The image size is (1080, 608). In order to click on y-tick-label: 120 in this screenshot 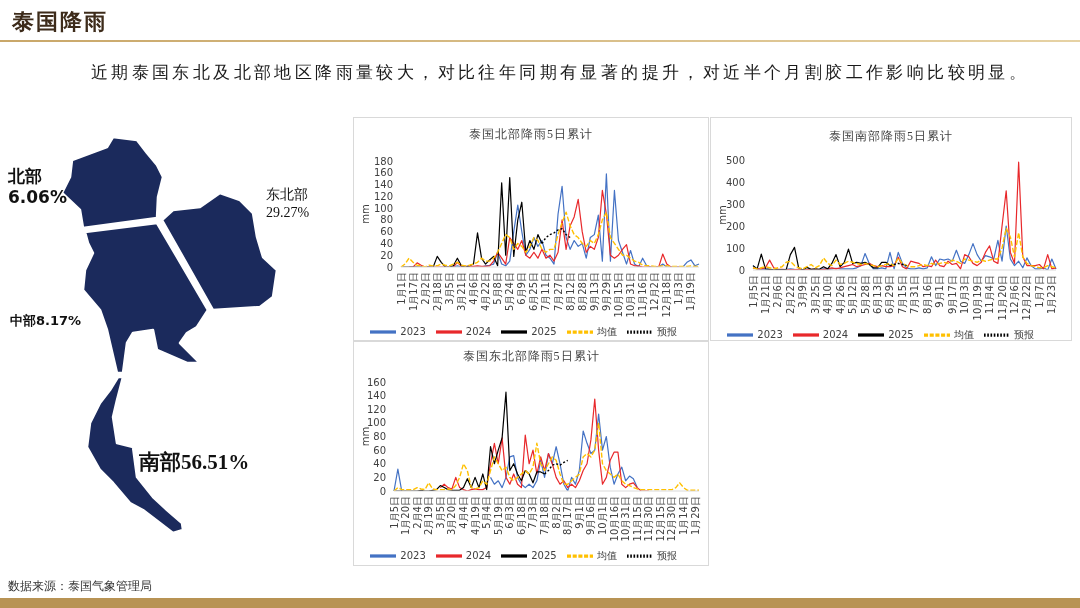, I will do `click(376, 409)`.